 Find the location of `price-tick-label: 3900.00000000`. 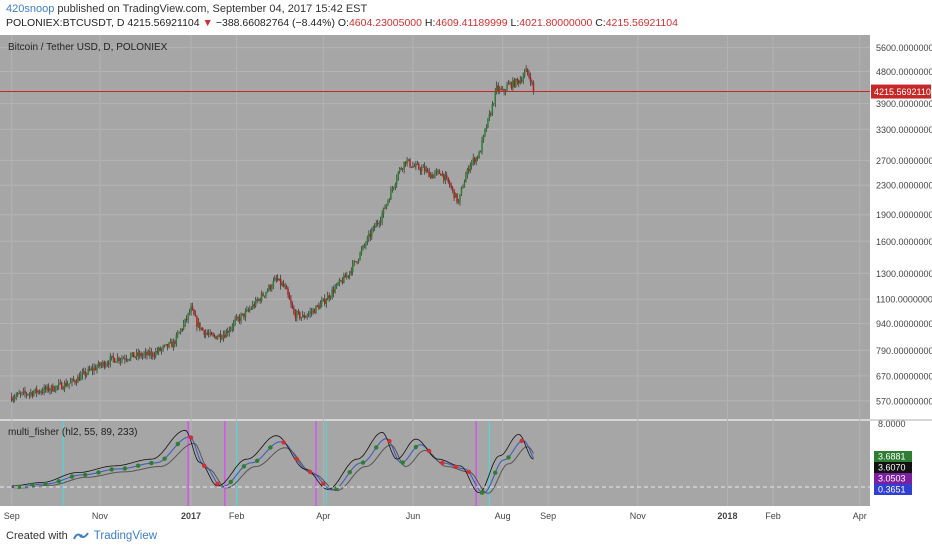

price-tick-label: 3900.00000000 is located at coordinates (904, 104).